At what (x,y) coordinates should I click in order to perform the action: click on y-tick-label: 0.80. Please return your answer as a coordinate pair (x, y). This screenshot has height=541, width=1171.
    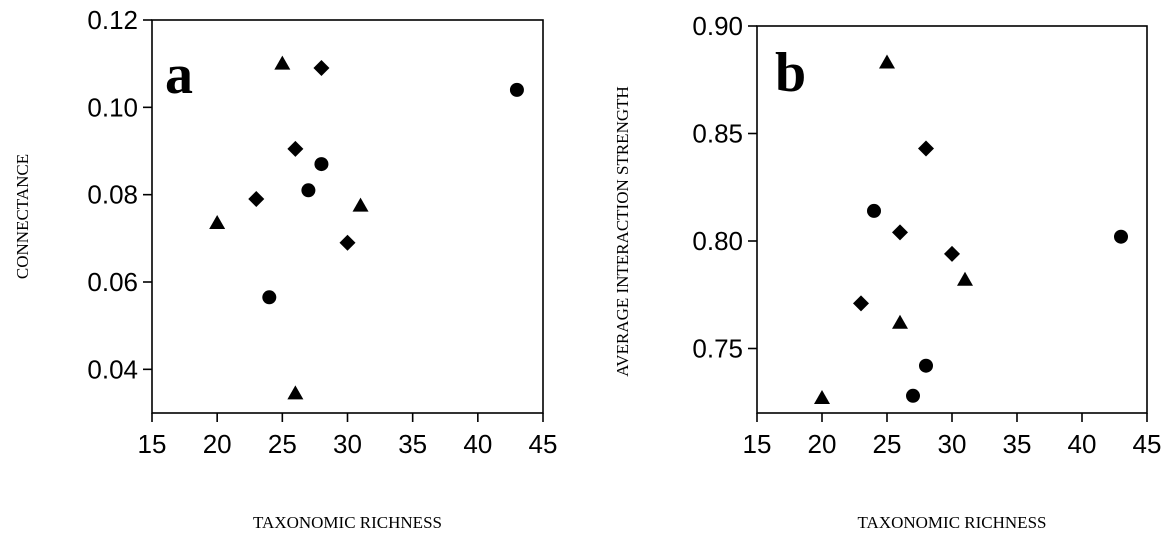
    Looking at the image, I should click on (717, 241).